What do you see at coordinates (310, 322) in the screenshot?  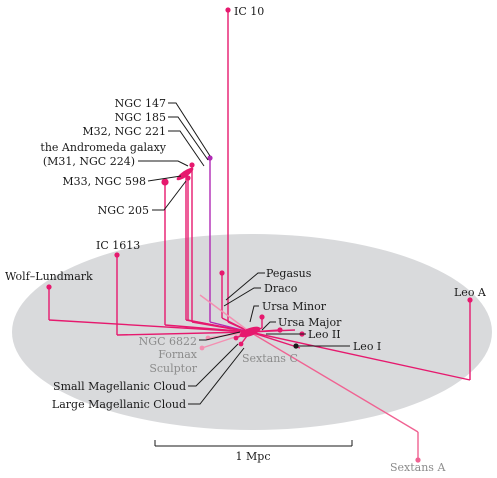 I see `label-ursa-major: Ursa Major` at bounding box center [310, 322].